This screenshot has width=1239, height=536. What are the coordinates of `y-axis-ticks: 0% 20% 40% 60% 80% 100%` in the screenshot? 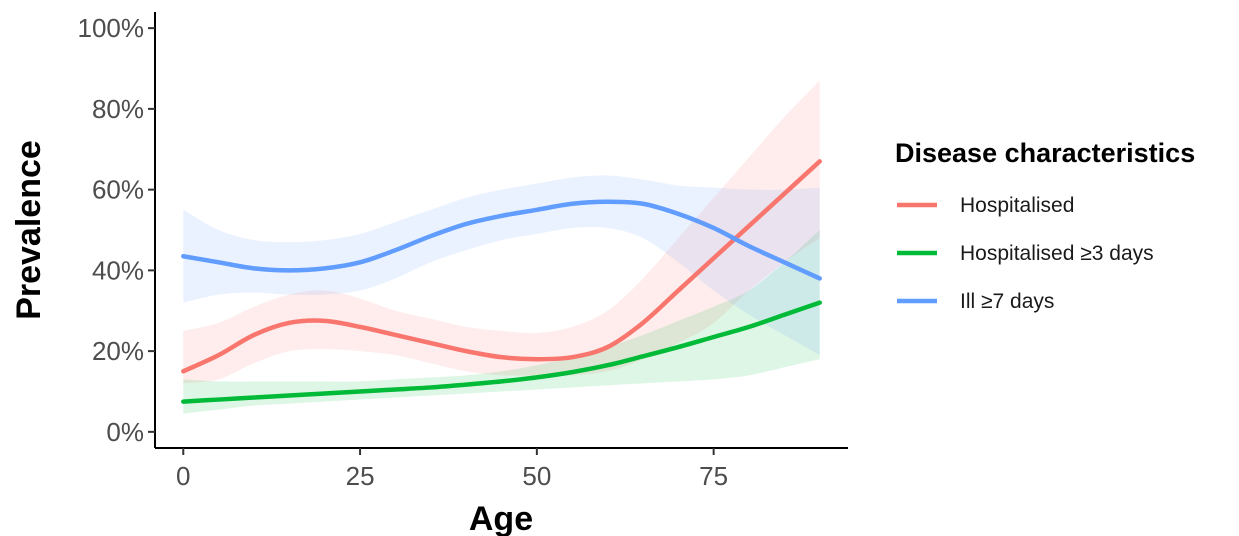 It's located at (116, 230).